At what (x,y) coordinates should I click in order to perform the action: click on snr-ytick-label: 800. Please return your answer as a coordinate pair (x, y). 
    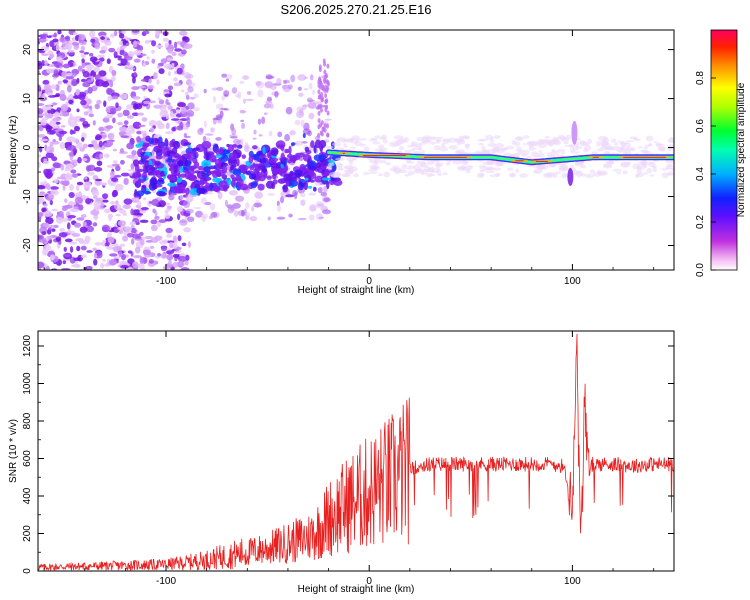
    Looking at the image, I should click on (27, 420).